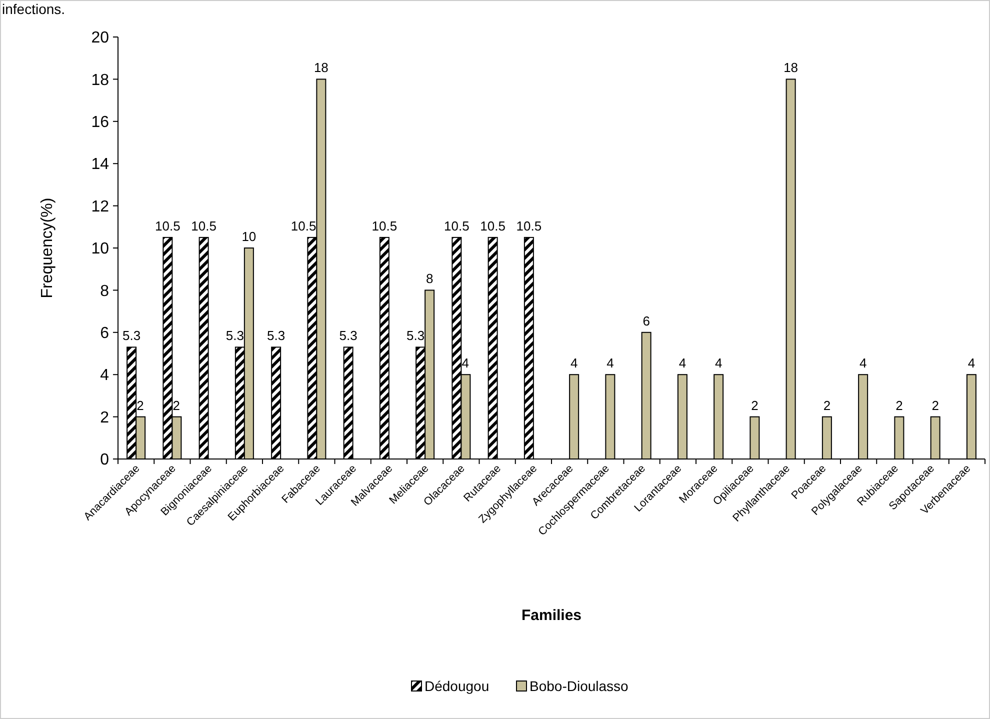 The image size is (990, 719). I want to click on y-tick-label: 4, so click(105, 375).